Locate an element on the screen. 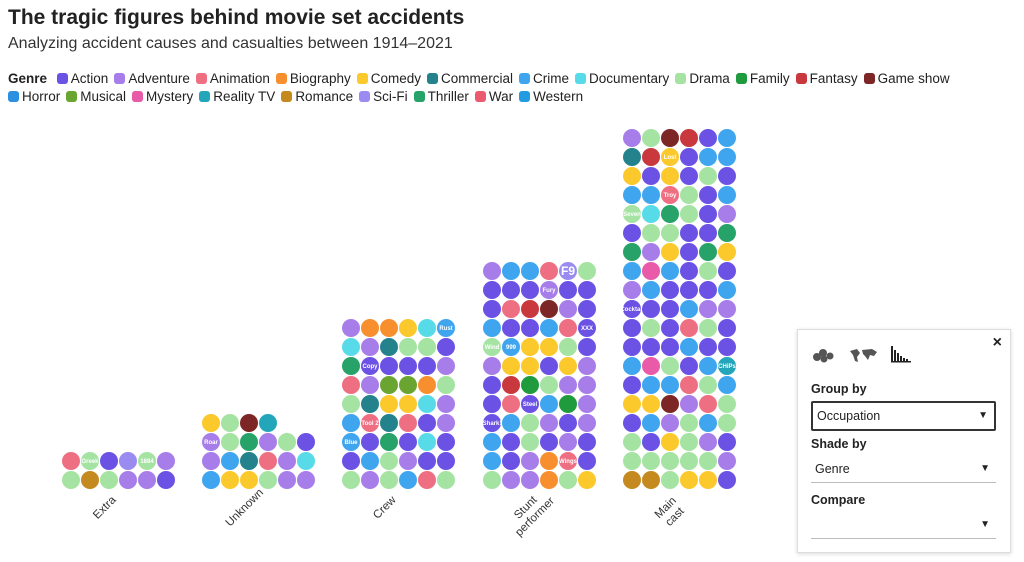 The height and width of the screenshot is (562, 1024). legend-item: Crime is located at coordinates (544, 79).